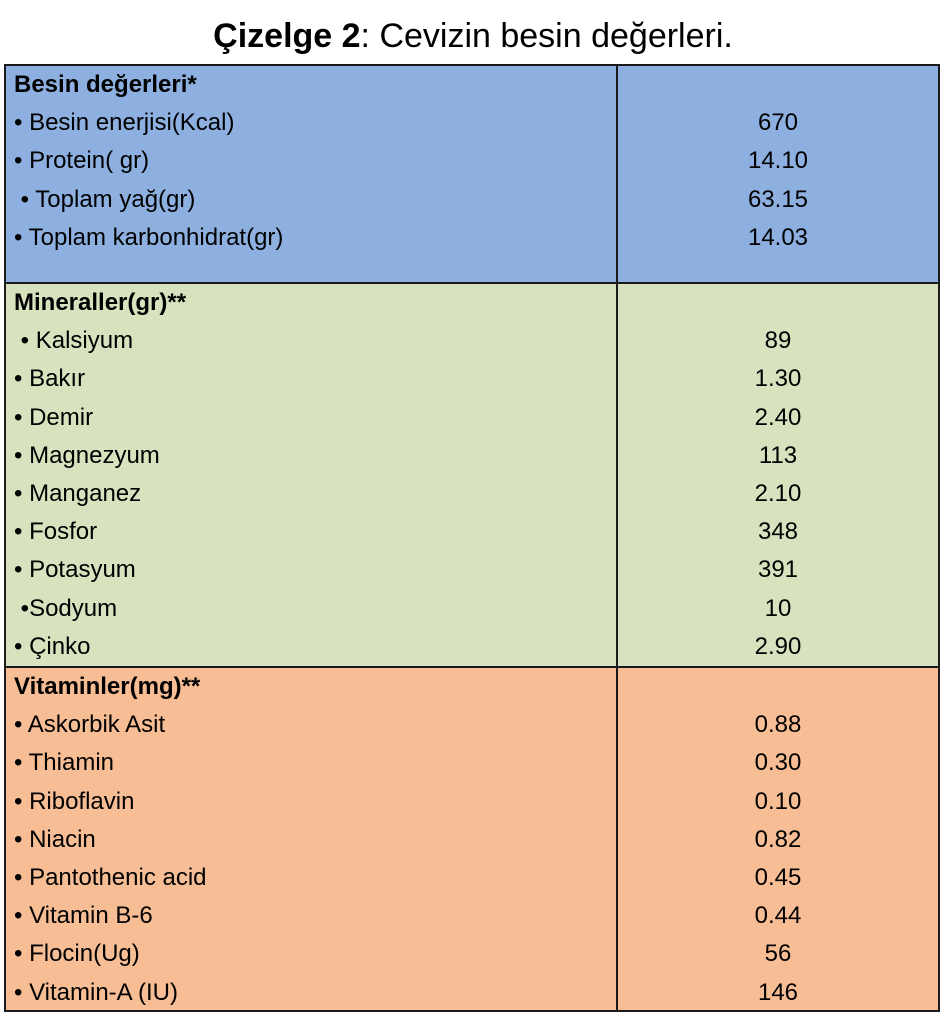  I want to click on row-label: • Askorbik Asit, so click(90, 725).